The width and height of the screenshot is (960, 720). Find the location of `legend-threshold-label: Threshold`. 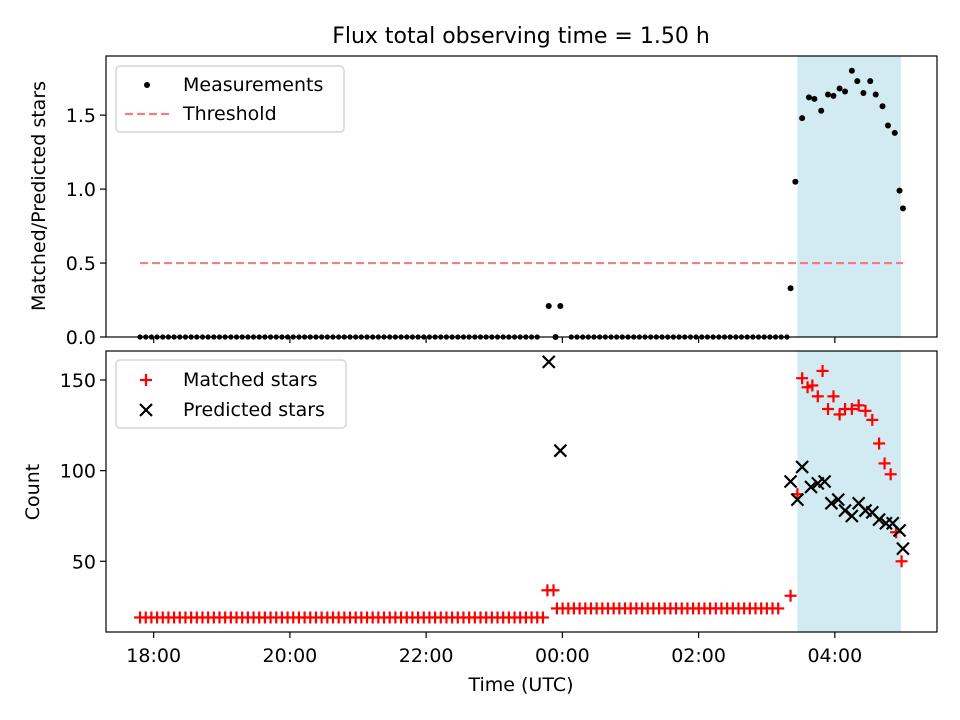

legend-threshold-label: Threshold is located at coordinates (229, 114).